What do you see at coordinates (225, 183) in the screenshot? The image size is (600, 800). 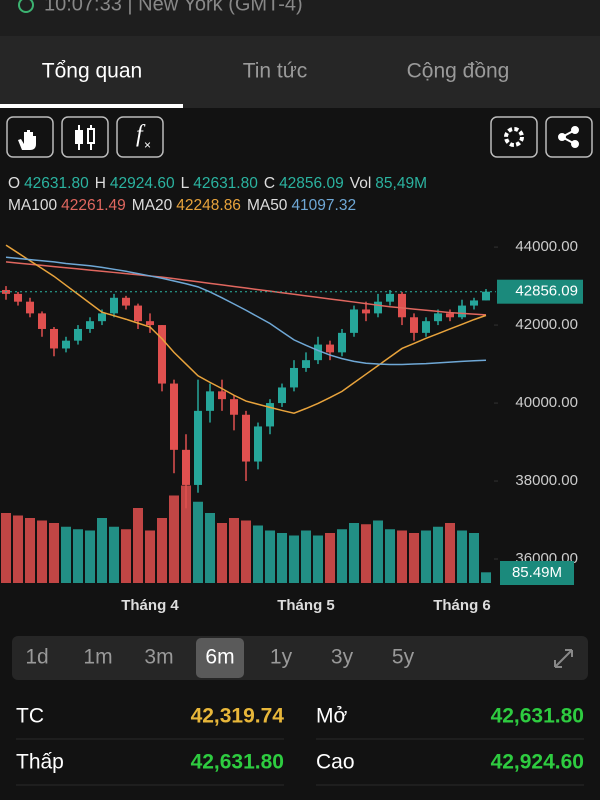 I see `legend-value: 42631.80` at bounding box center [225, 183].